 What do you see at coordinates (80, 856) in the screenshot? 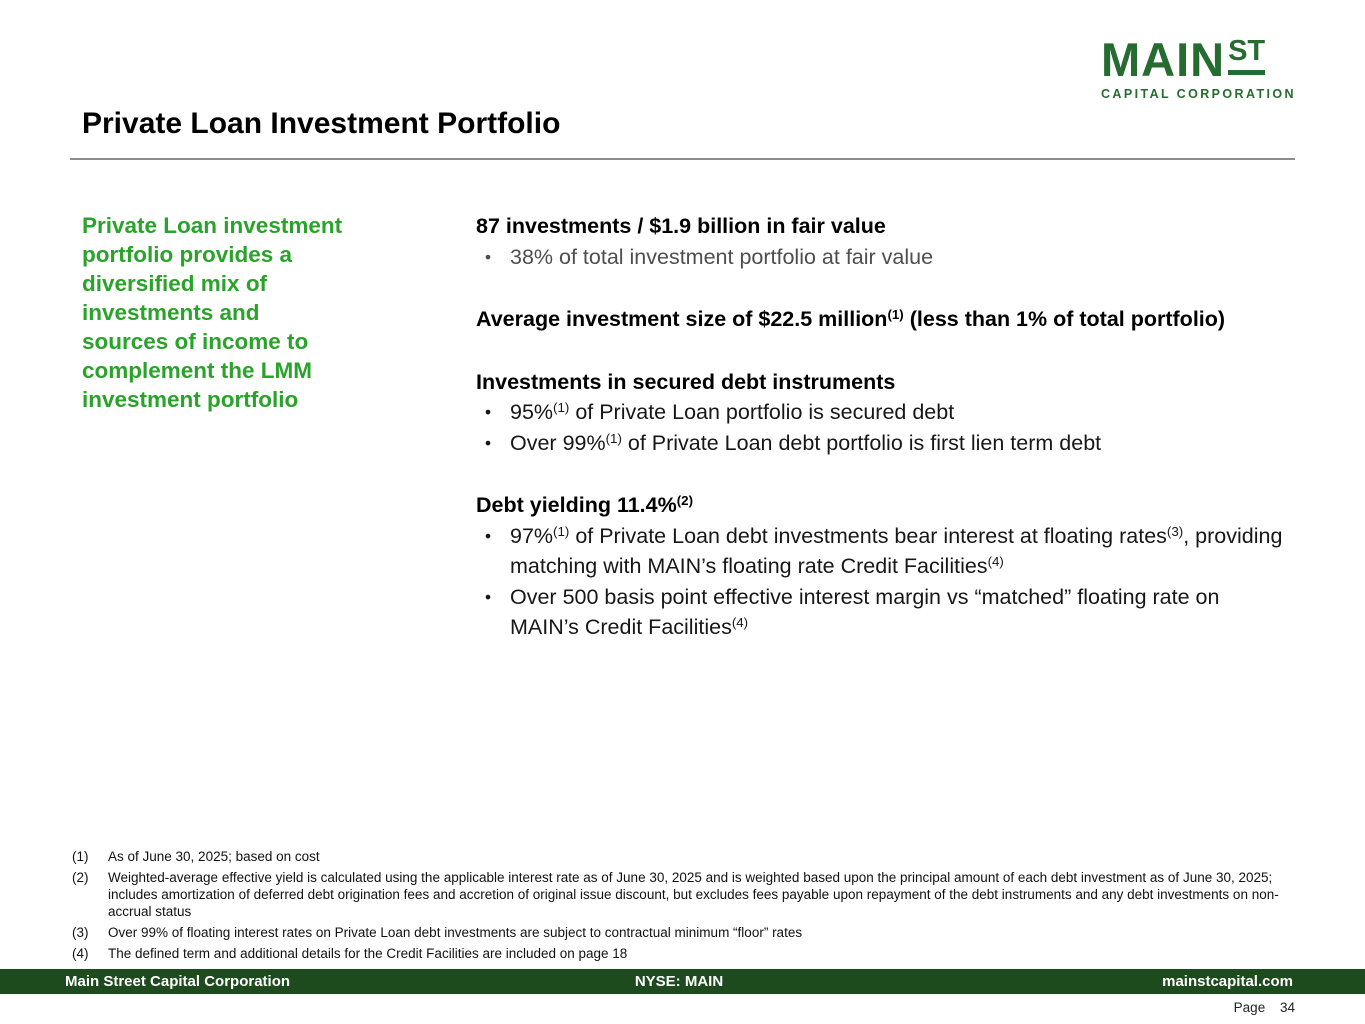
I see `footnote-number: (1)` at bounding box center [80, 856].